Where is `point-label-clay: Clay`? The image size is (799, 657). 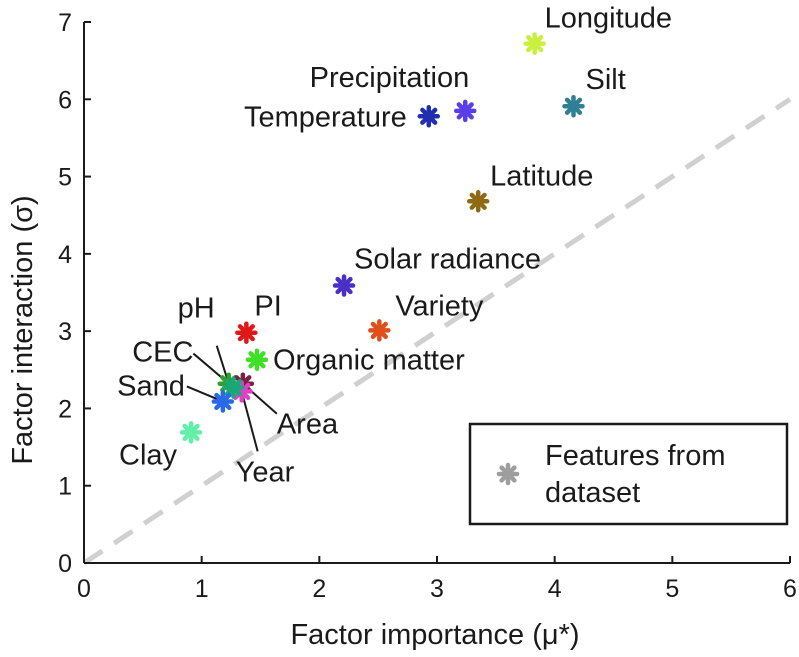 point-label-clay: Clay is located at coordinates (148, 455).